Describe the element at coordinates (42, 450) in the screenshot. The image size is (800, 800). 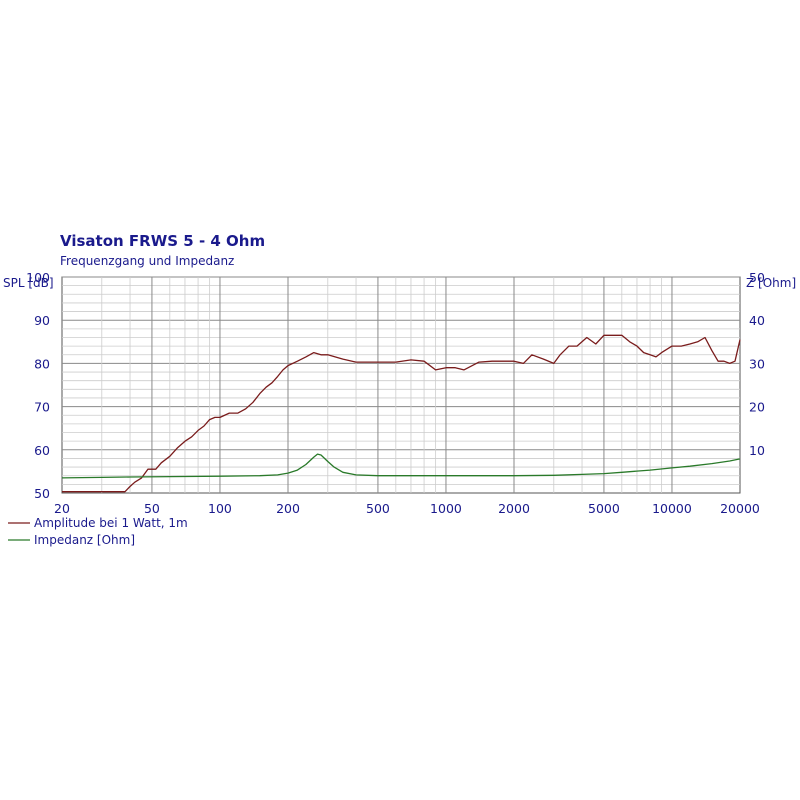
I see `y-left-tick-label: 60` at that location.